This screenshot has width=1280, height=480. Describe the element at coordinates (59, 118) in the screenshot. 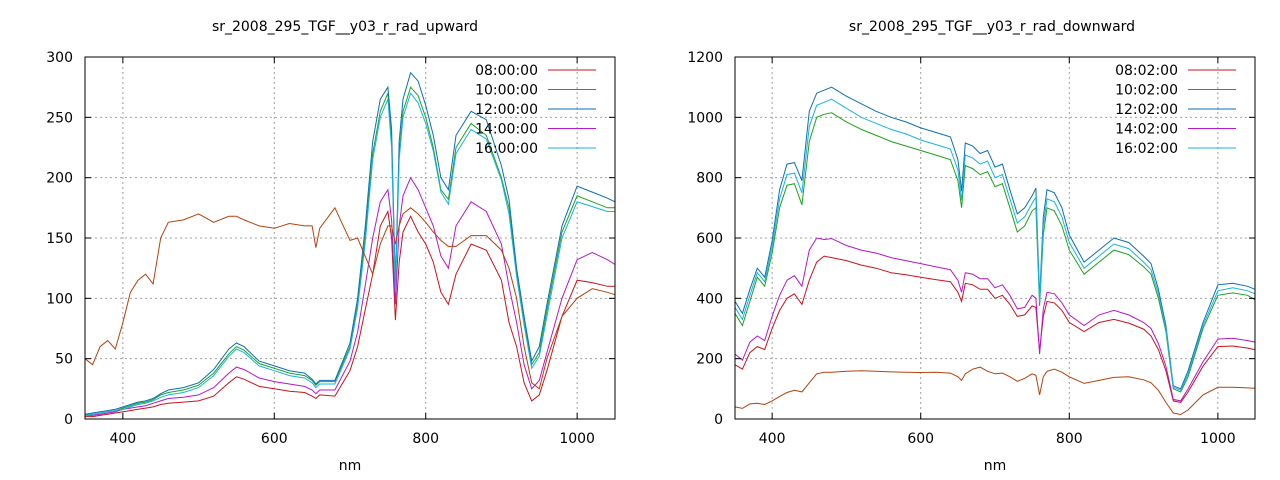

I see `y-tick-label: 250` at that location.